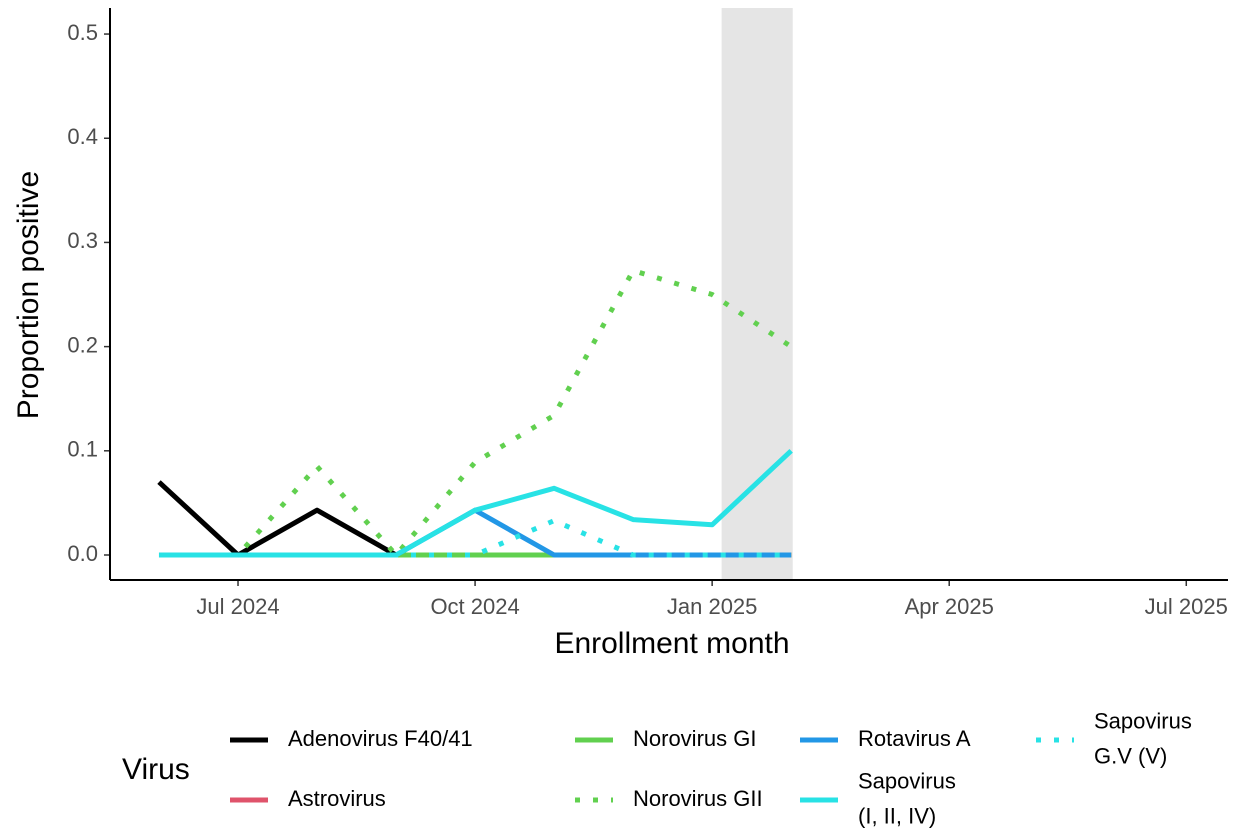 This screenshot has width=1252, height=835. Describe the element at coordinates (82, 32) in the screenshot. I see `y-tick-label: 0.5` at that location.